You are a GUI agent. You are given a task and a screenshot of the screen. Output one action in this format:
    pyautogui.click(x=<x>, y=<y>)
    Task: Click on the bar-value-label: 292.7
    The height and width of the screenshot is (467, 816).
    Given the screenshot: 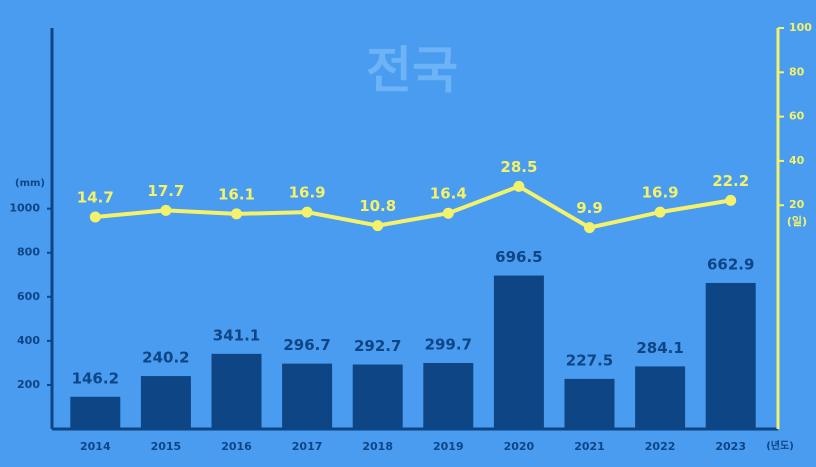 What is the action you would take?
    pyautogui.click(x=377, y=346)
    